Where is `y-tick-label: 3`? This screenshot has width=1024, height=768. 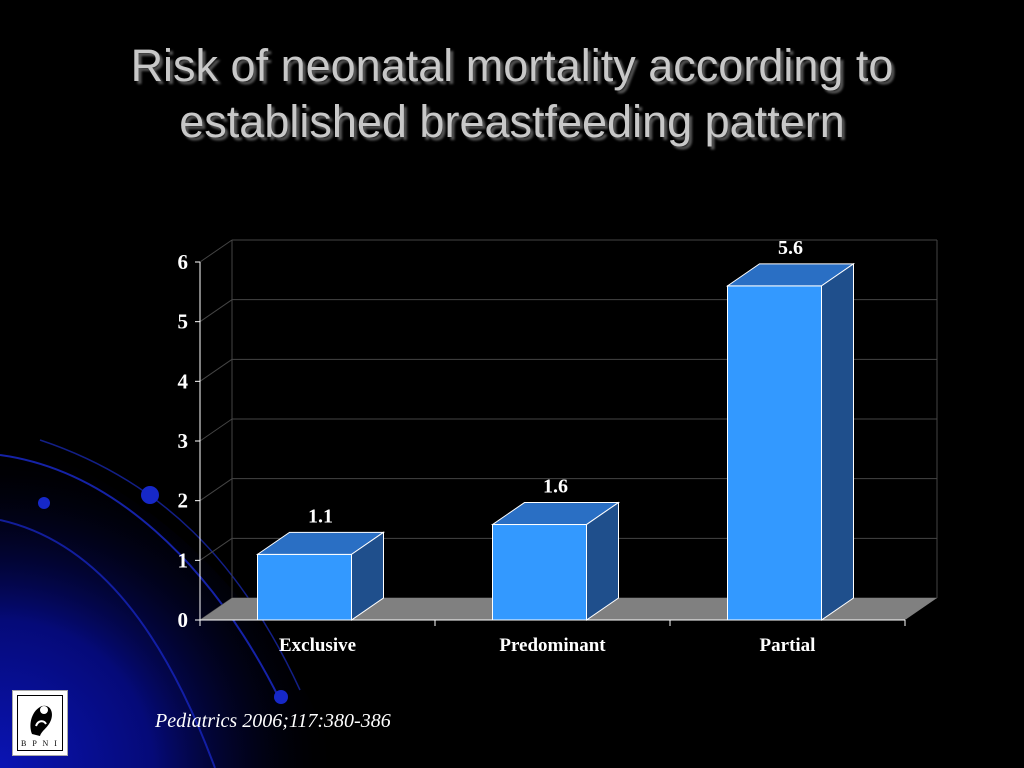
y-tick-label: 3 is located at coordinates (183, 441).